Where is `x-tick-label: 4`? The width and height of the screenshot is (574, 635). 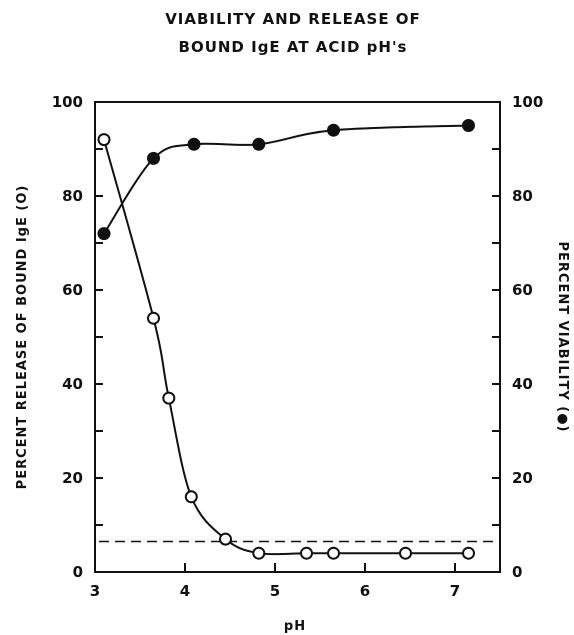
x-tick-label: 4 is located at coordinates (185, 591).